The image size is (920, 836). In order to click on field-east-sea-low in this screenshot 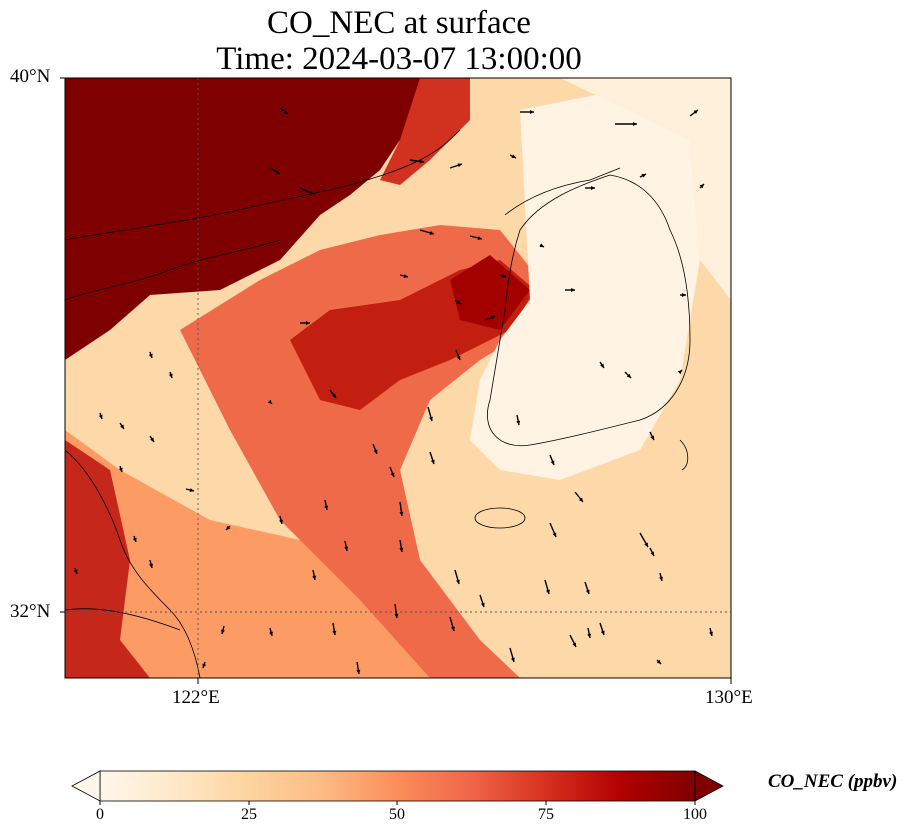, I will do `click(645, 189)`.